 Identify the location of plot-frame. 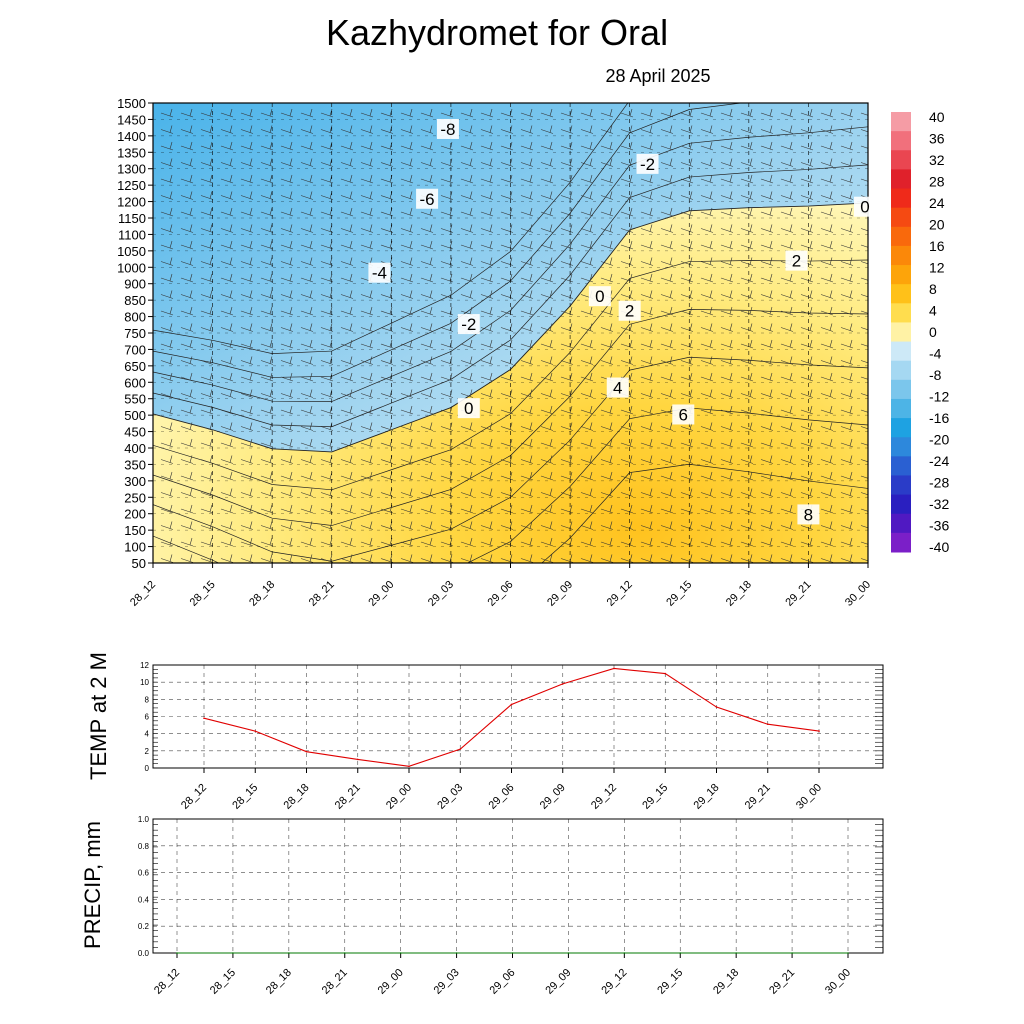
(518, 886).